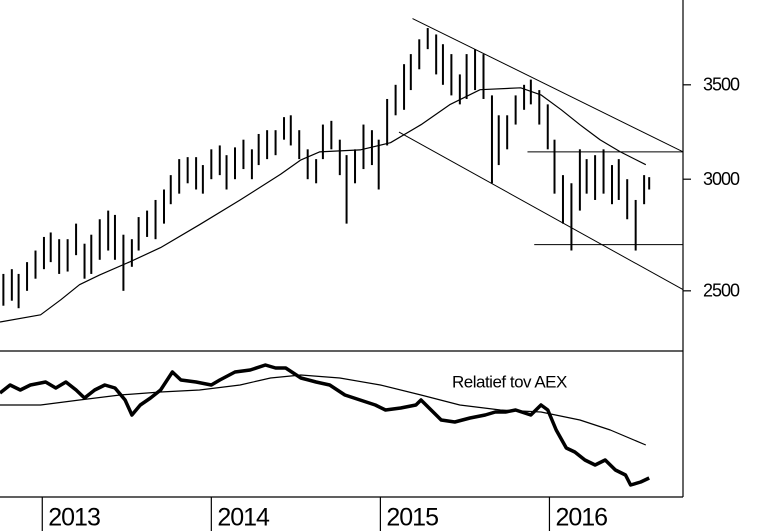  What do you see at coordinates (74, 517) in the screenshot?
I see `x-tick-label: 2013` at bounding box center [74, 517].